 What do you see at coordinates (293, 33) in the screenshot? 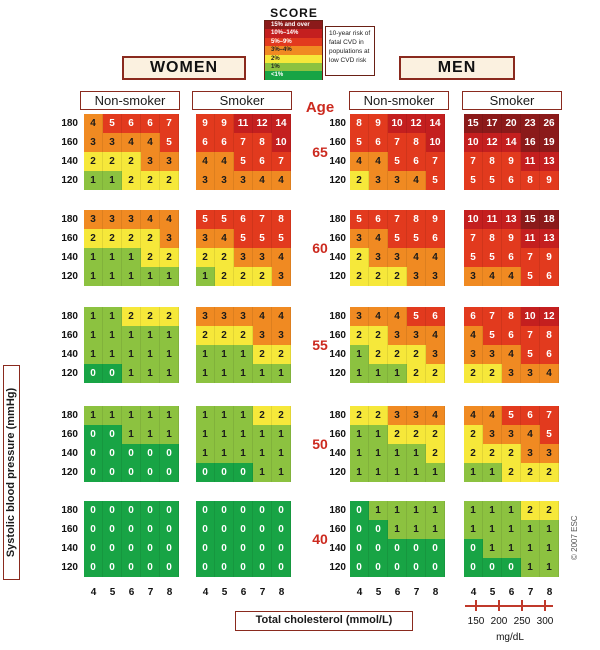
I see `legend-item: 10%–14%` at bounding box center [293, 33].